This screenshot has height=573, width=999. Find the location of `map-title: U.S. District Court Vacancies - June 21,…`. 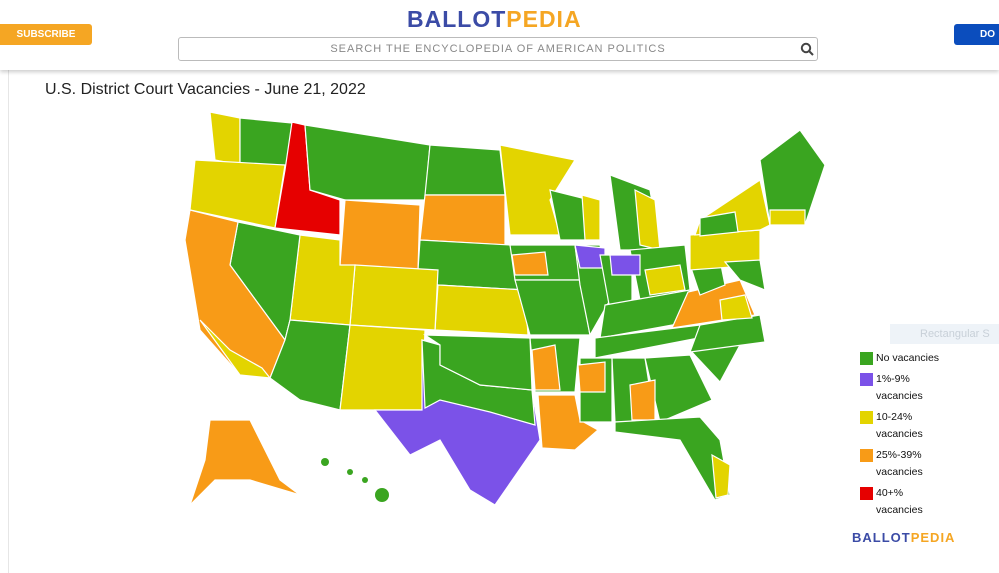

map-title: U.S. District Court Vacancies - June 21,… is located at coordinates (205, 89).